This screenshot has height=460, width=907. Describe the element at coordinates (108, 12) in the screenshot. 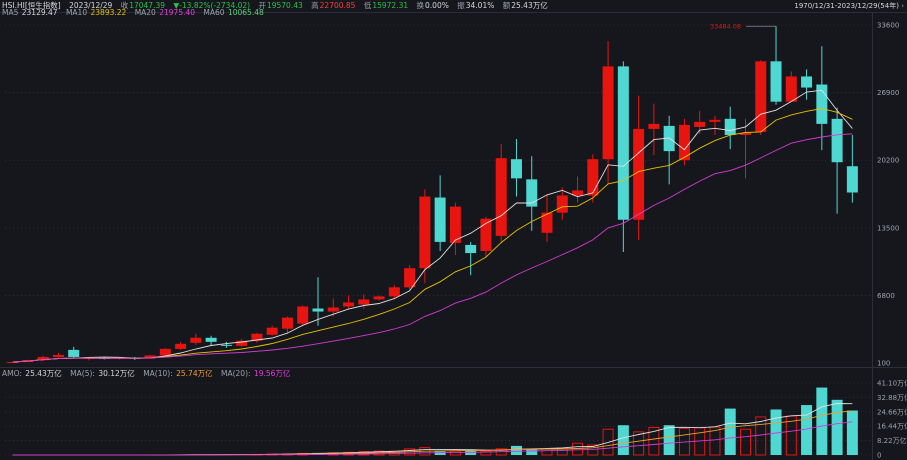

I see `ma10-value: 23893.22` at that location.